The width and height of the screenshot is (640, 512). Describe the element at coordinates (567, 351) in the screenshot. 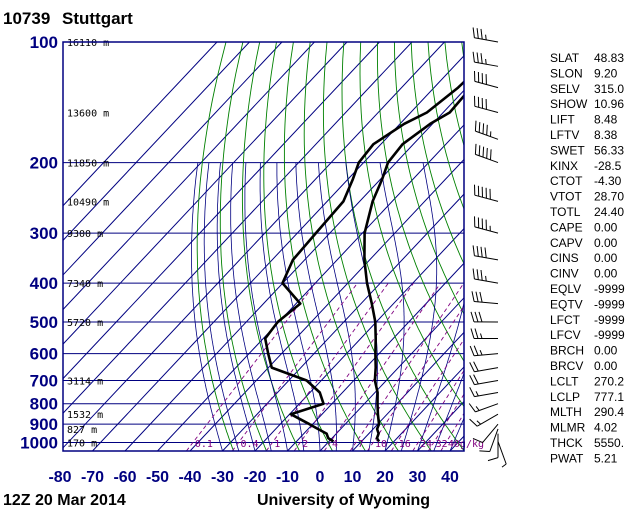

I see `index-name: BRCH` at that location.